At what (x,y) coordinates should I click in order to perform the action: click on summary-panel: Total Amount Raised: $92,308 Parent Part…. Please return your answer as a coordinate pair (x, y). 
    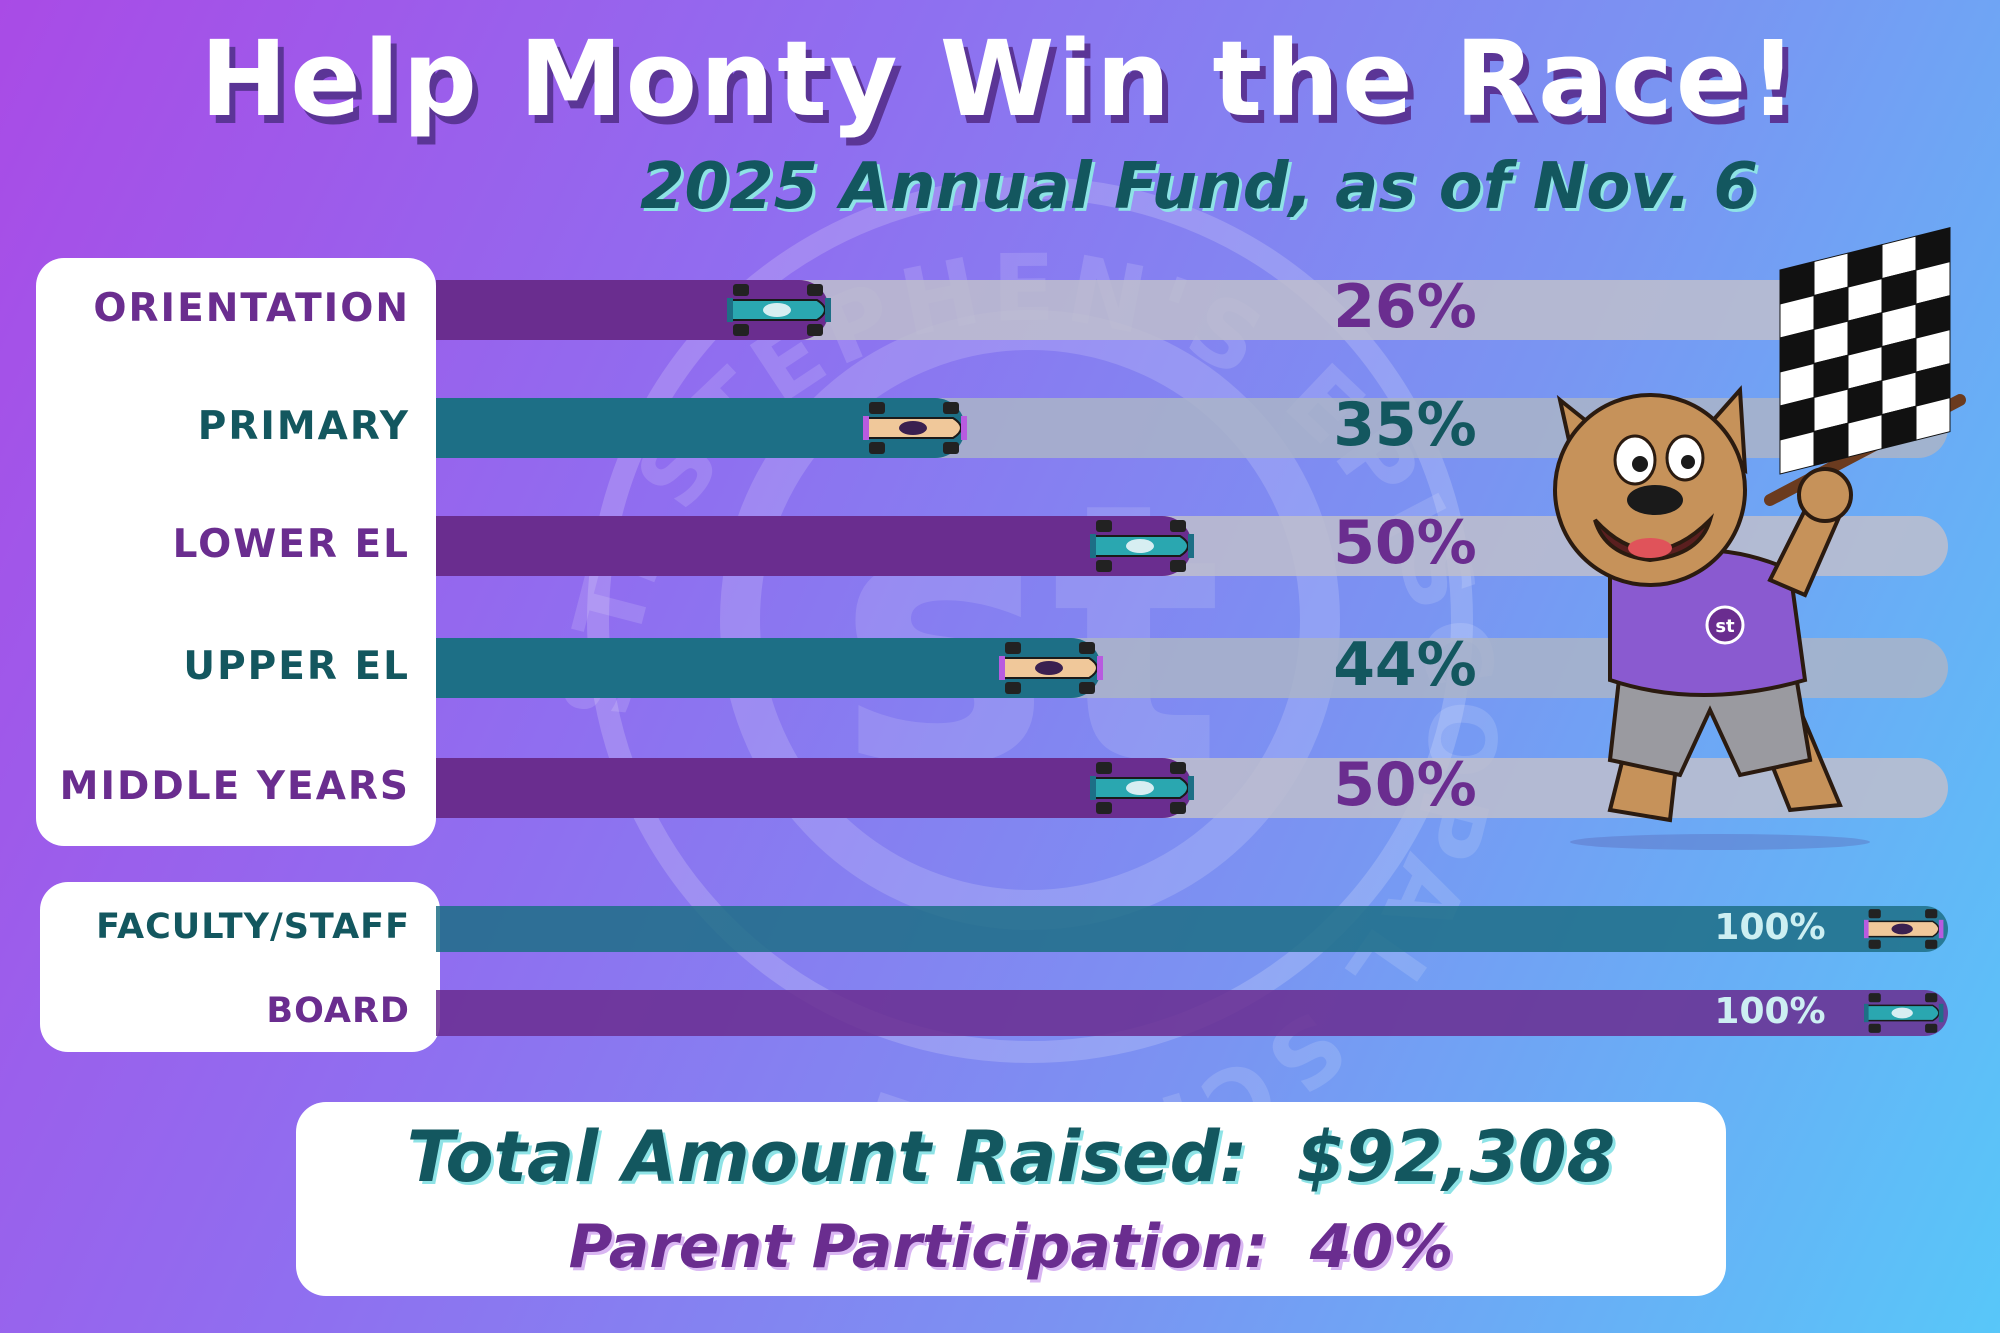
    Looking at the image, I should click on (1011, 1199).